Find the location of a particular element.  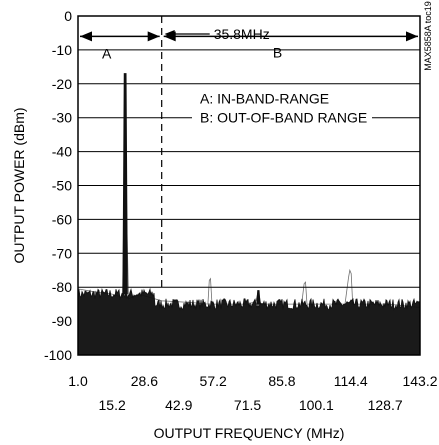

y-tick-label: 0 is located at coordinates (68, 16).